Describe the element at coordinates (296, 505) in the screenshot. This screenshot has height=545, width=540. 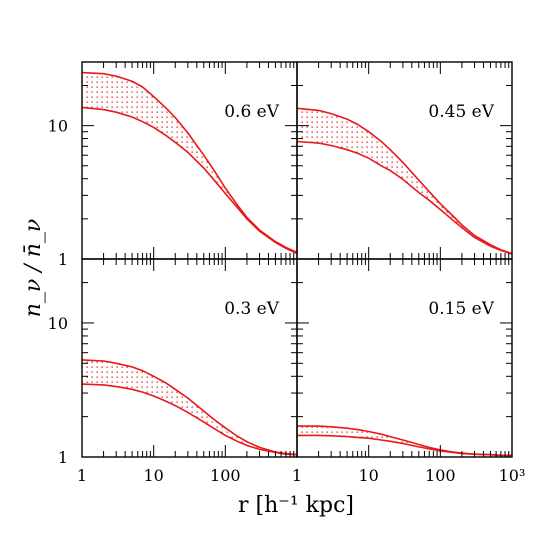
I see `x-axis-label: r [h⁻¹ kpc]` at that location.